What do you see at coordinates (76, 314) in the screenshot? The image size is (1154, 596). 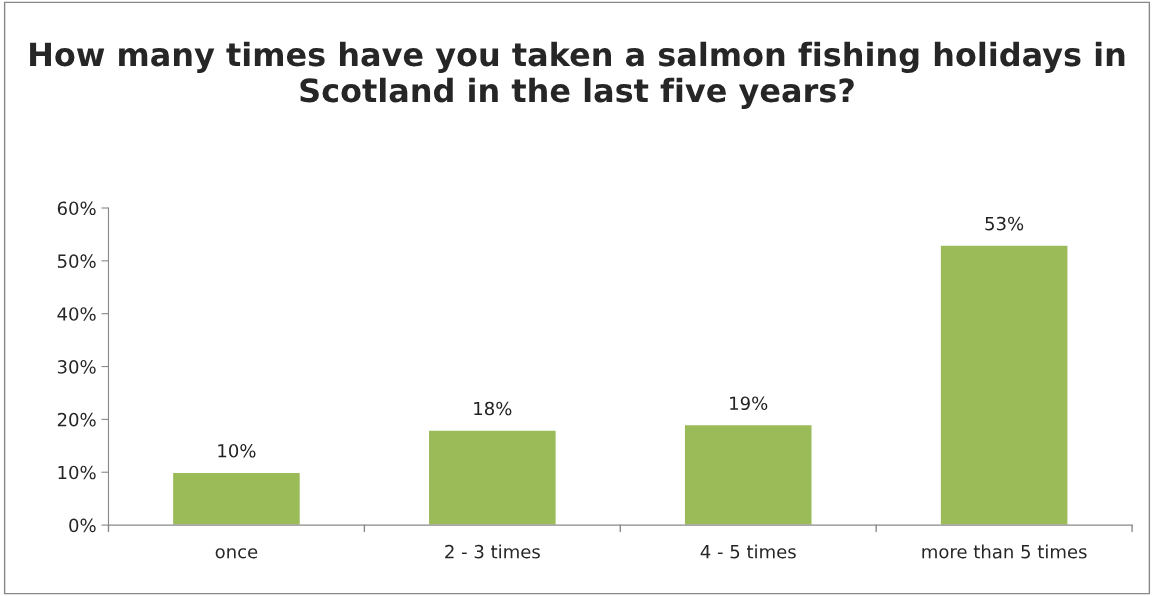 I see `y-tick-label: 40%` at bounding box center [76, 314].